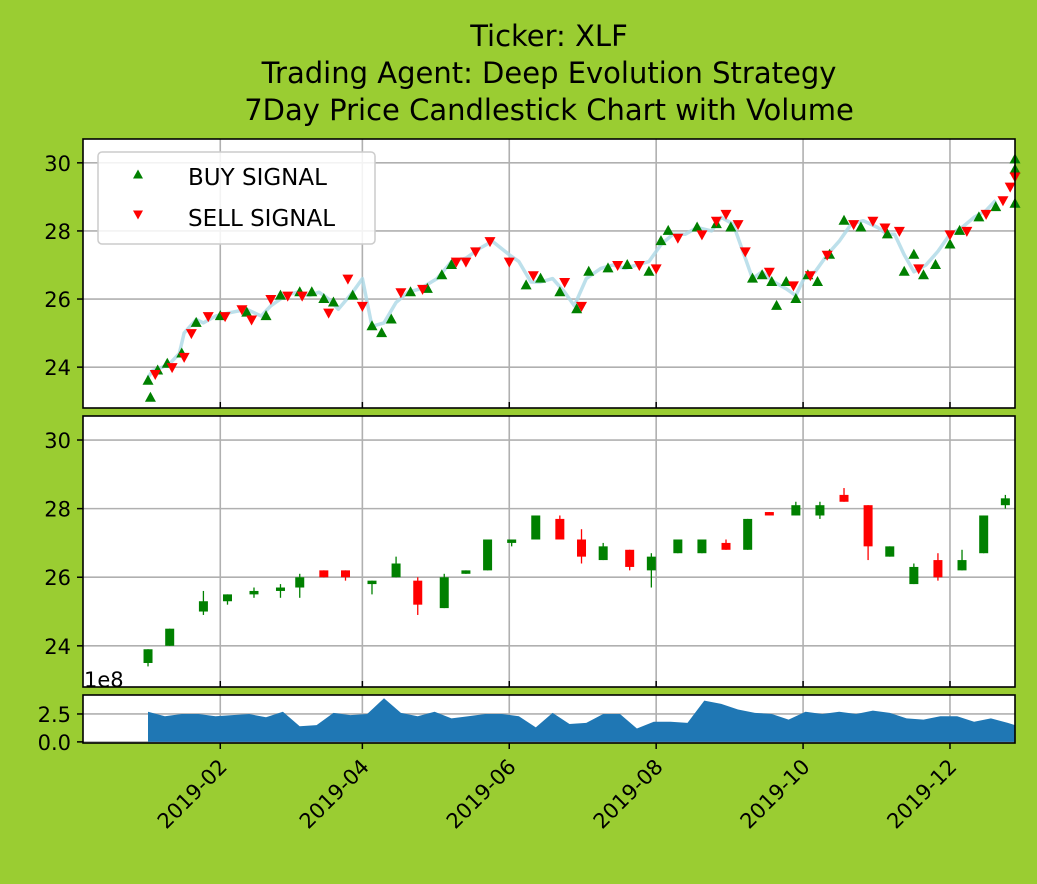 The height and width of the screenshot is (884, 1037). Describe the element at coordinates (54, 743) in the screenshot. I see `vol-y-tick-label: 0.0` at that location.